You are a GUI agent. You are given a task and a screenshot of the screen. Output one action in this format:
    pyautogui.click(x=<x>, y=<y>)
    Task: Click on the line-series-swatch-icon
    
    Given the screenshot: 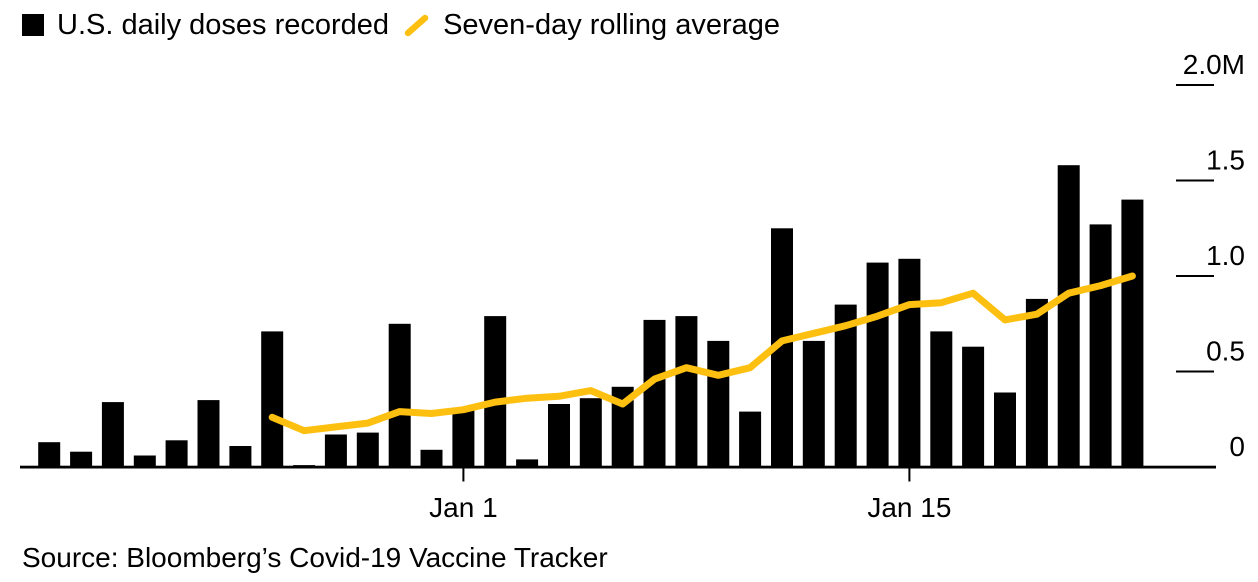 What is the action you would take?
    pyautogui.click(x=417, y=25)
    